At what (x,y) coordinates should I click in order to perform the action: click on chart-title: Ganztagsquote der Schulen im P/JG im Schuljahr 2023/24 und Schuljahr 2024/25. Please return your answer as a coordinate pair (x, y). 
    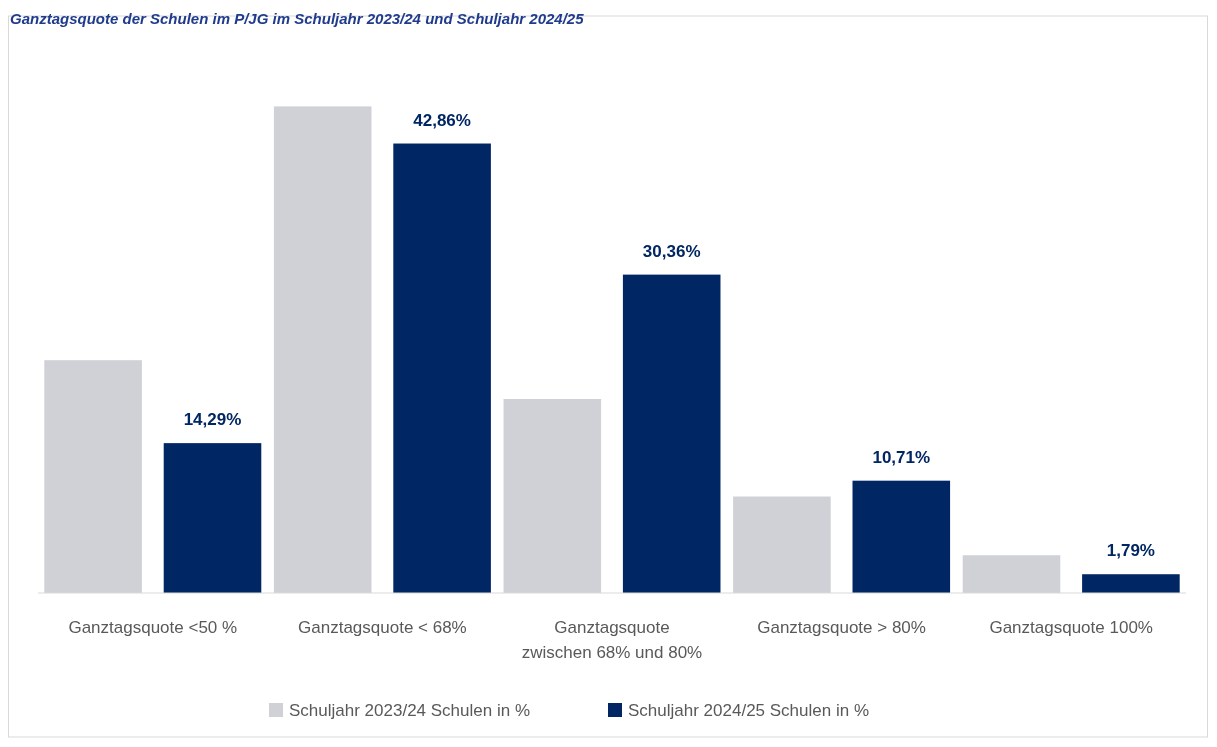
    Looking at the image, I should click on (297, 18).